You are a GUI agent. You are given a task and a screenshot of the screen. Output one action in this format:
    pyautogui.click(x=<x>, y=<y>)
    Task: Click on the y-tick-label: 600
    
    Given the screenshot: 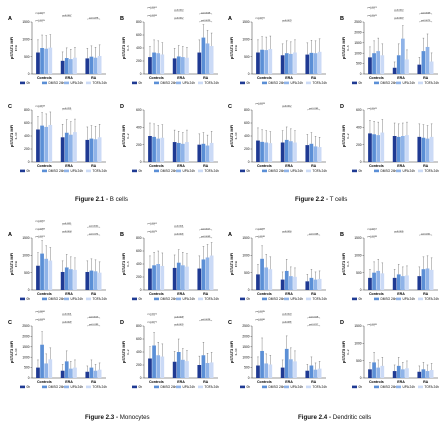 What is the action you would take?
    pyautogui.click(x=139, y=35)
    